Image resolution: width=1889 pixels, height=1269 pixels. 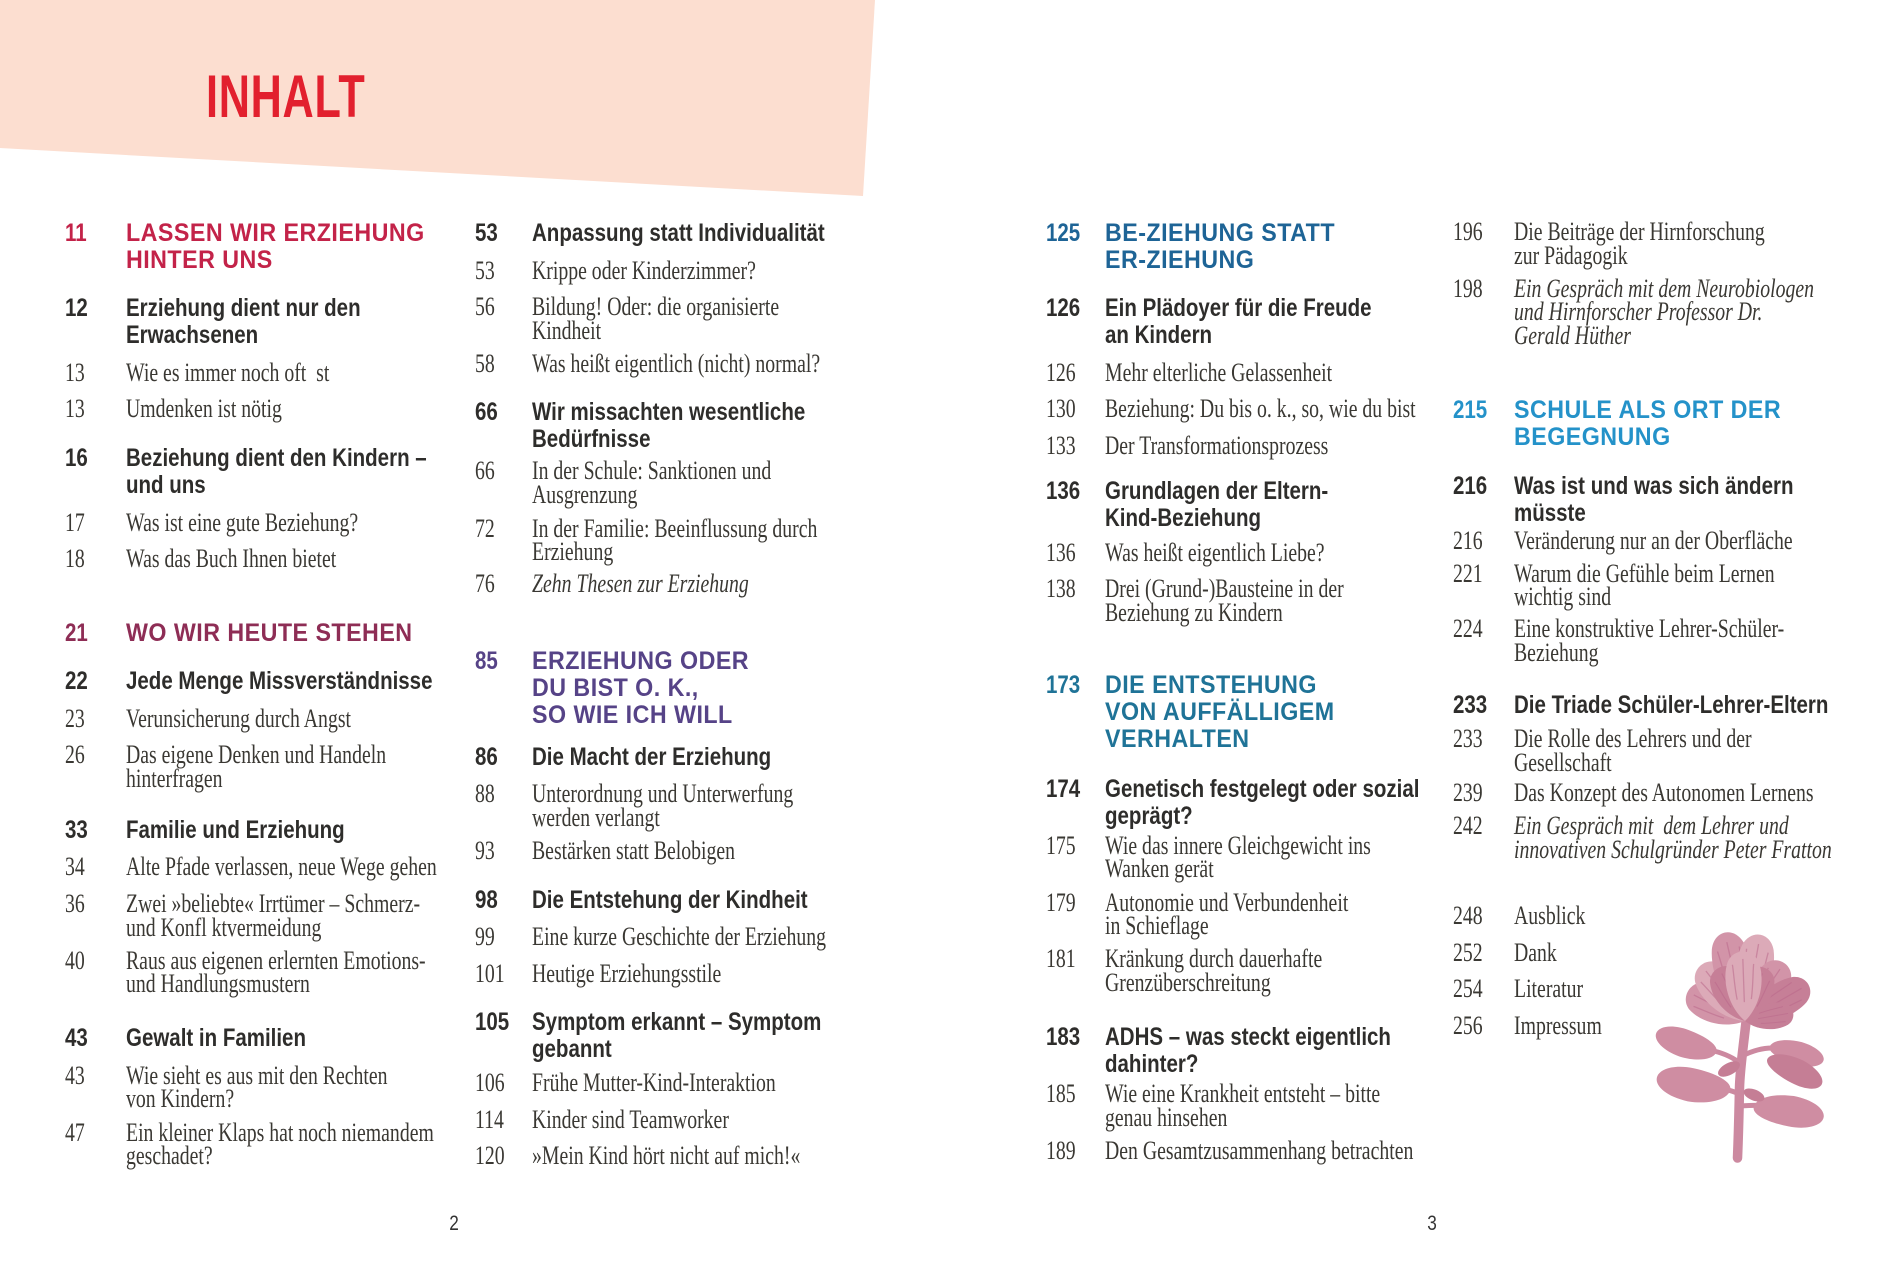 I want to click on entry-title-line: Ein Gespräch mit dem Neurobiologen, so click(x=1664, y=288).